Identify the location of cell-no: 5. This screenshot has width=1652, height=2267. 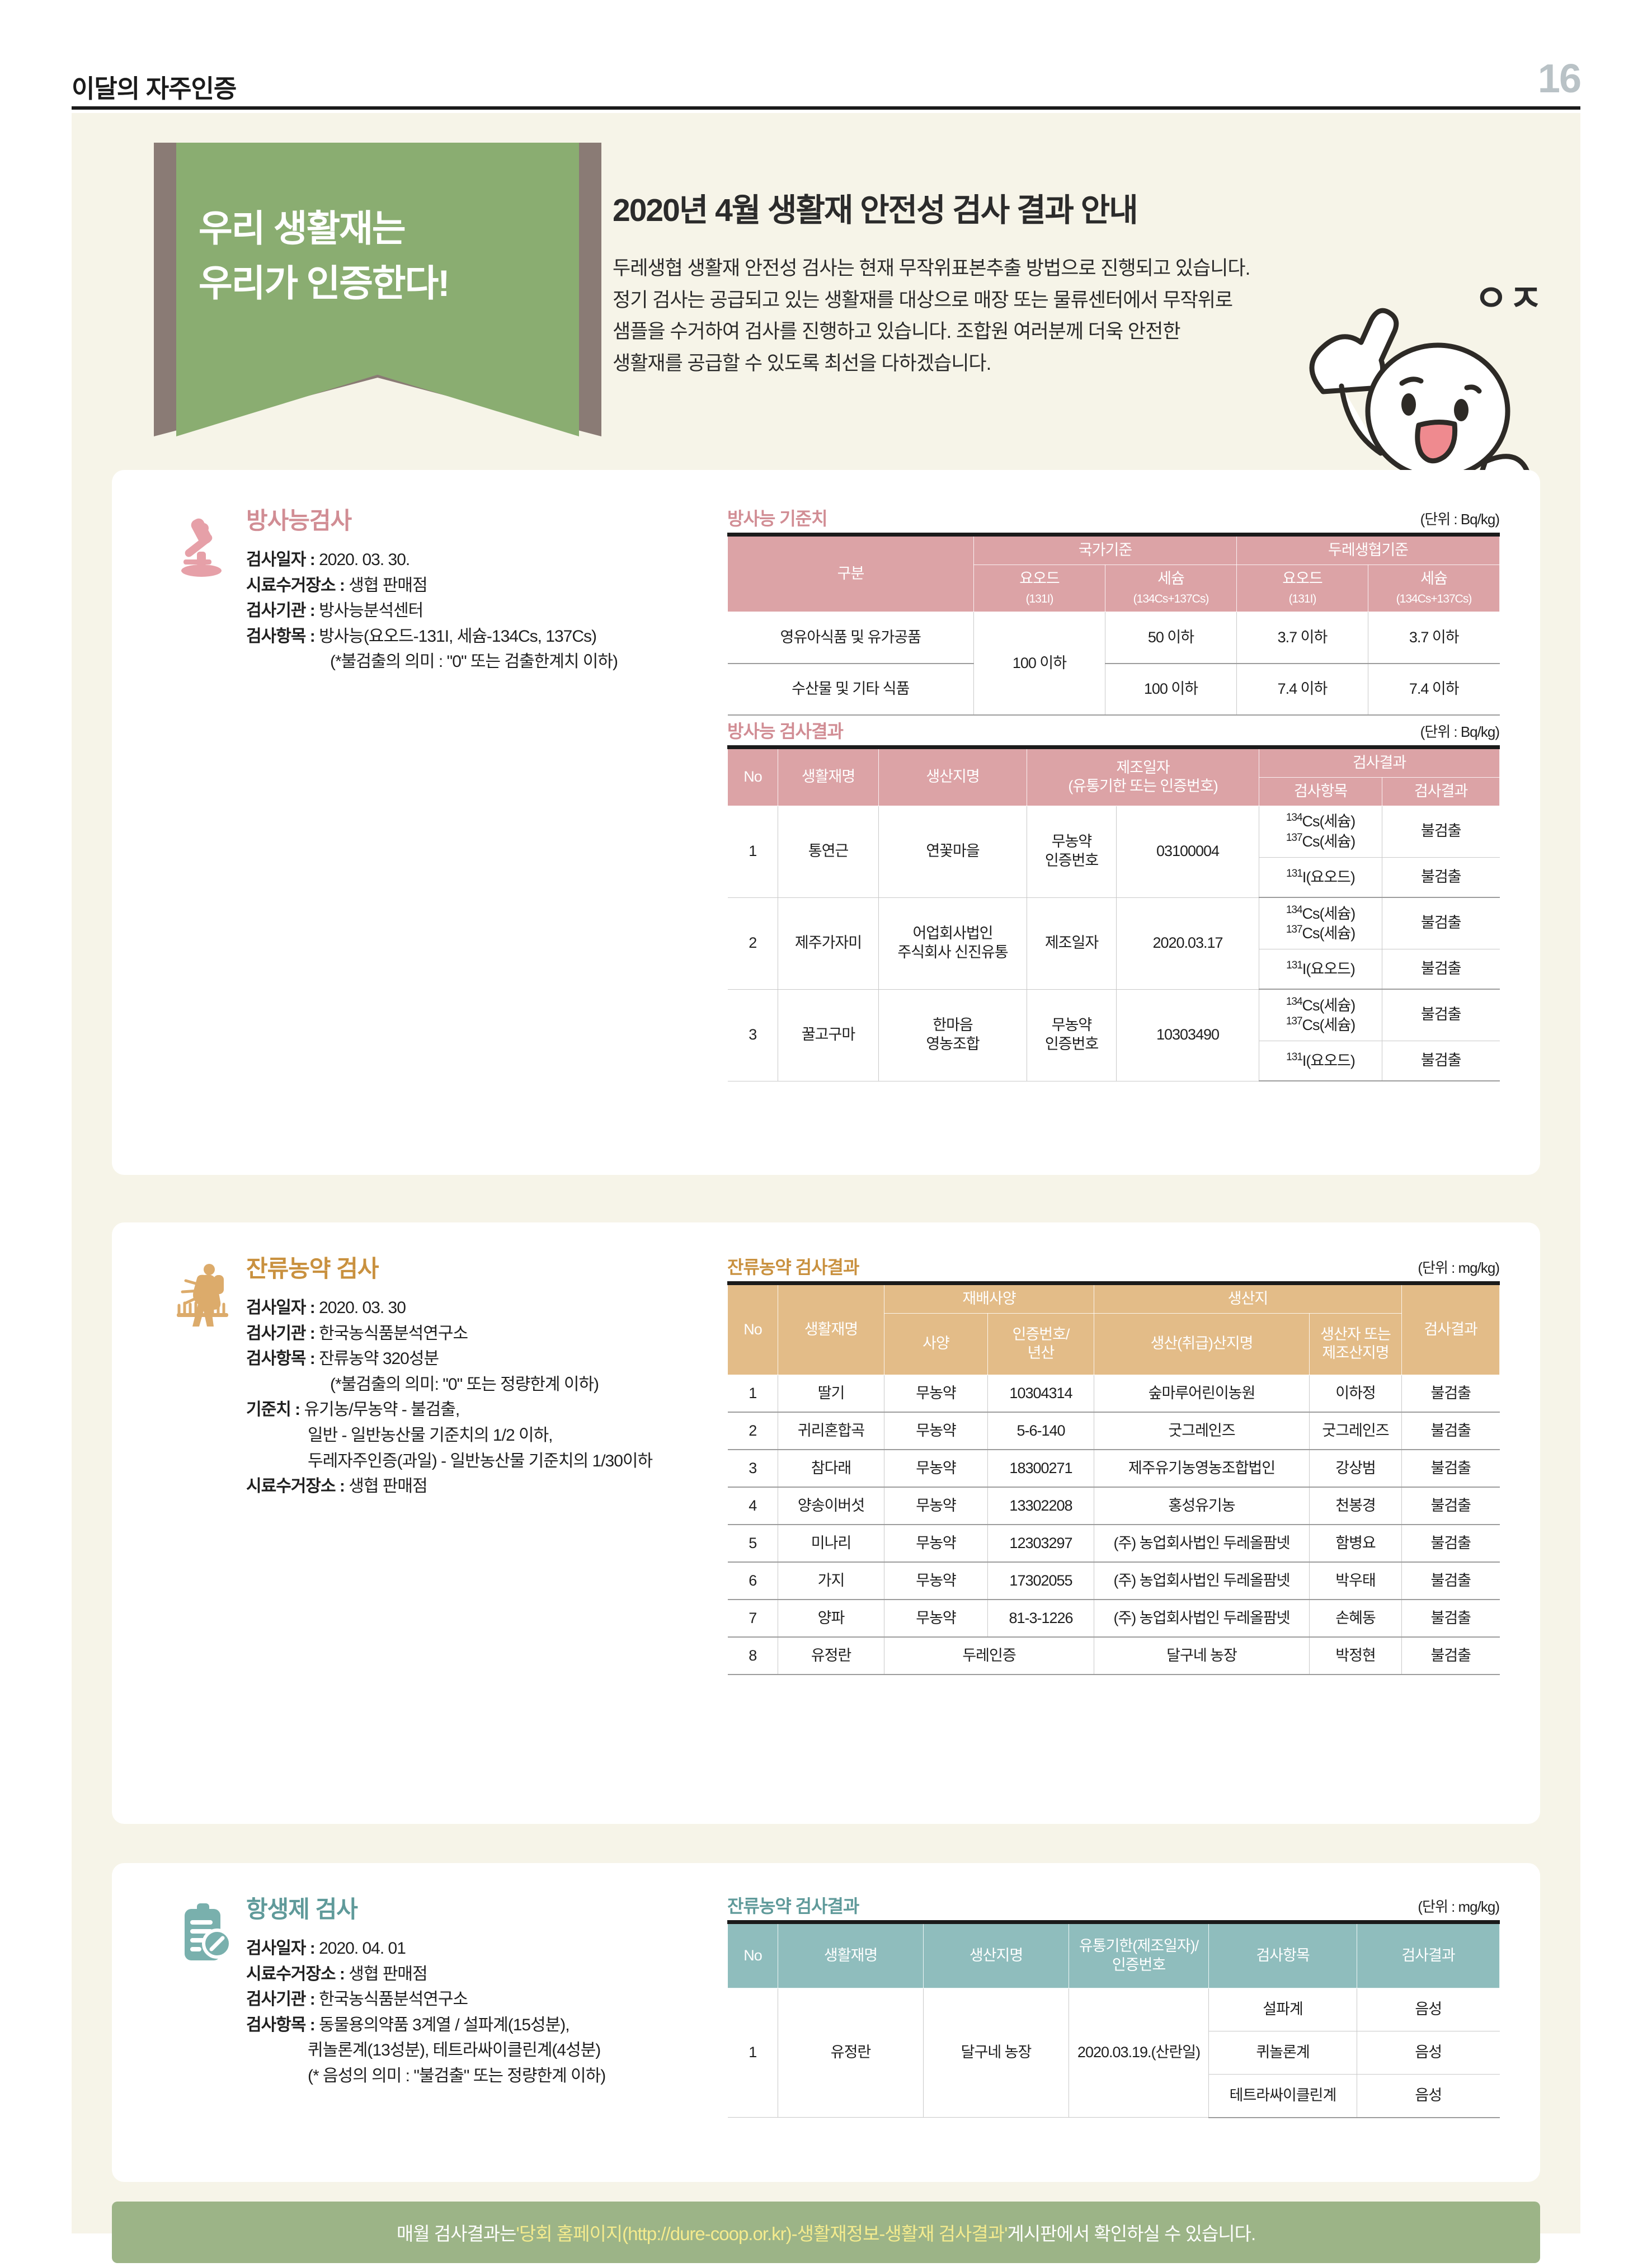
(753, 1544).